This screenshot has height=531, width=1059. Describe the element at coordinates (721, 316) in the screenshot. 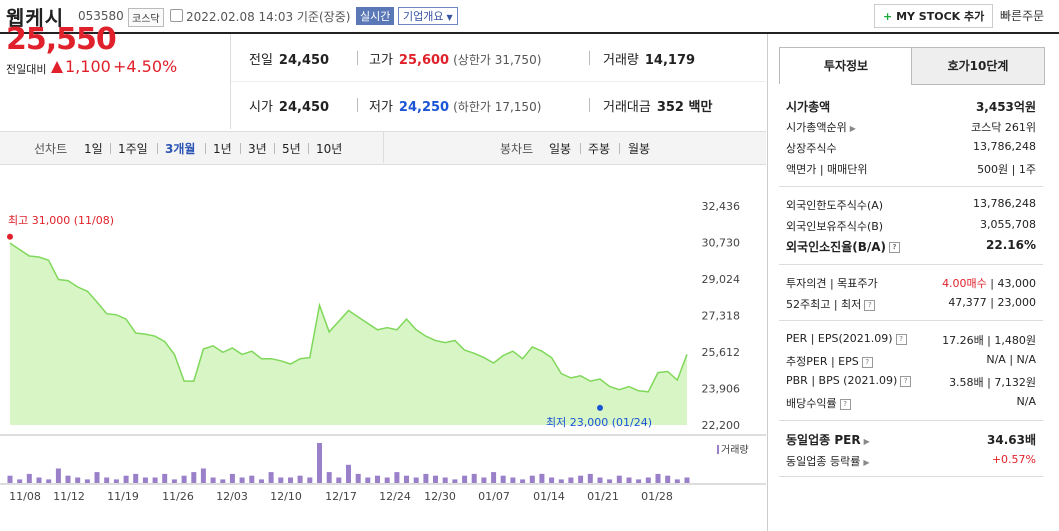

I see `y-tick-label: 27,318` at that location.